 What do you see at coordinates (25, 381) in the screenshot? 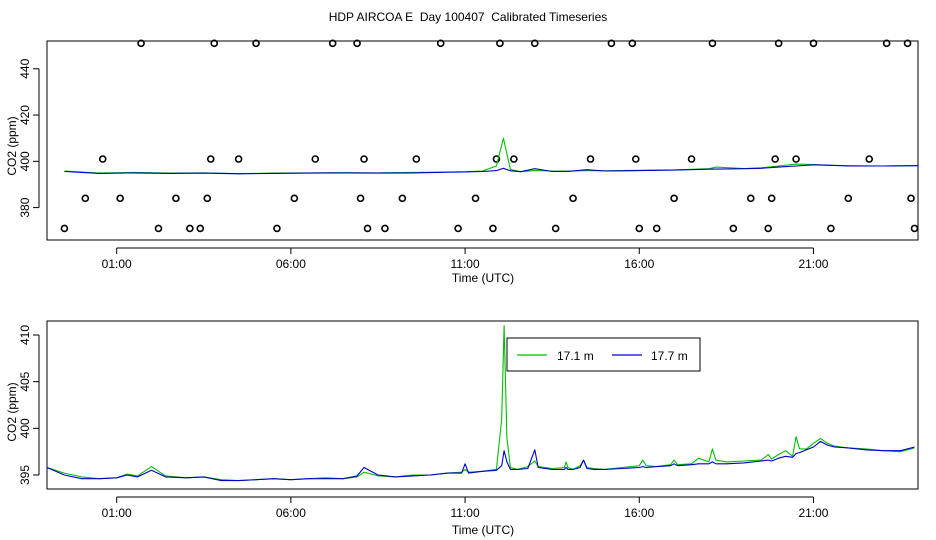
I see `y-tick-label: 405` at bounding box center [25, 381].